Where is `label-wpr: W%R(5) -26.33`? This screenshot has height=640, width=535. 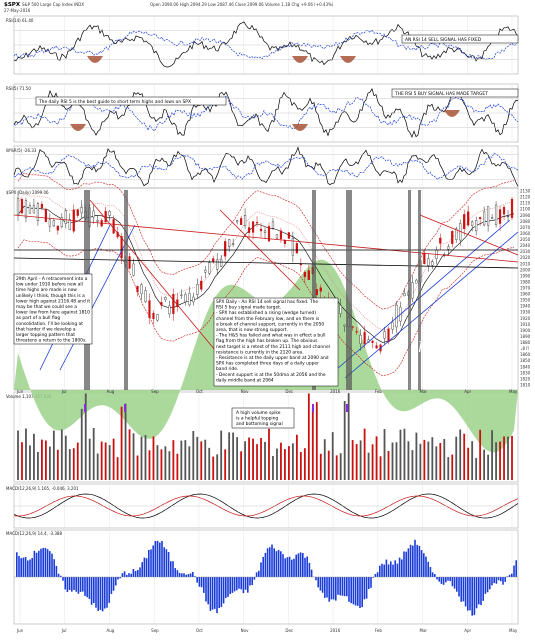
label-wpr: W%R(5) -26.33 is located at coordinates (21, 150).